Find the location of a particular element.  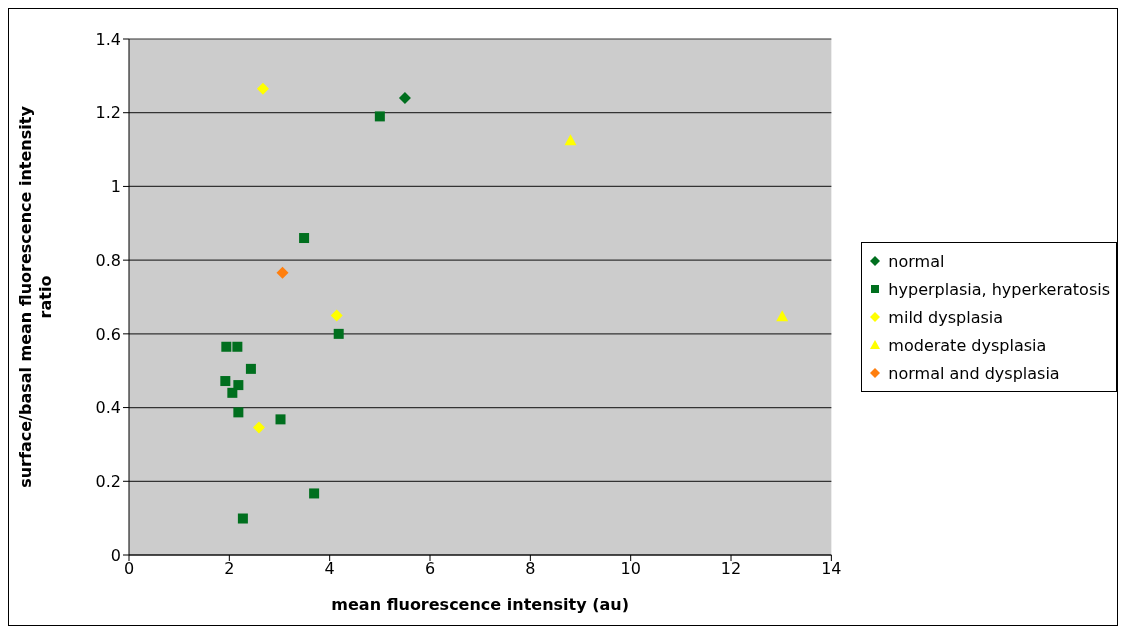

legend-label: normal is located at coordinates (916, 261).